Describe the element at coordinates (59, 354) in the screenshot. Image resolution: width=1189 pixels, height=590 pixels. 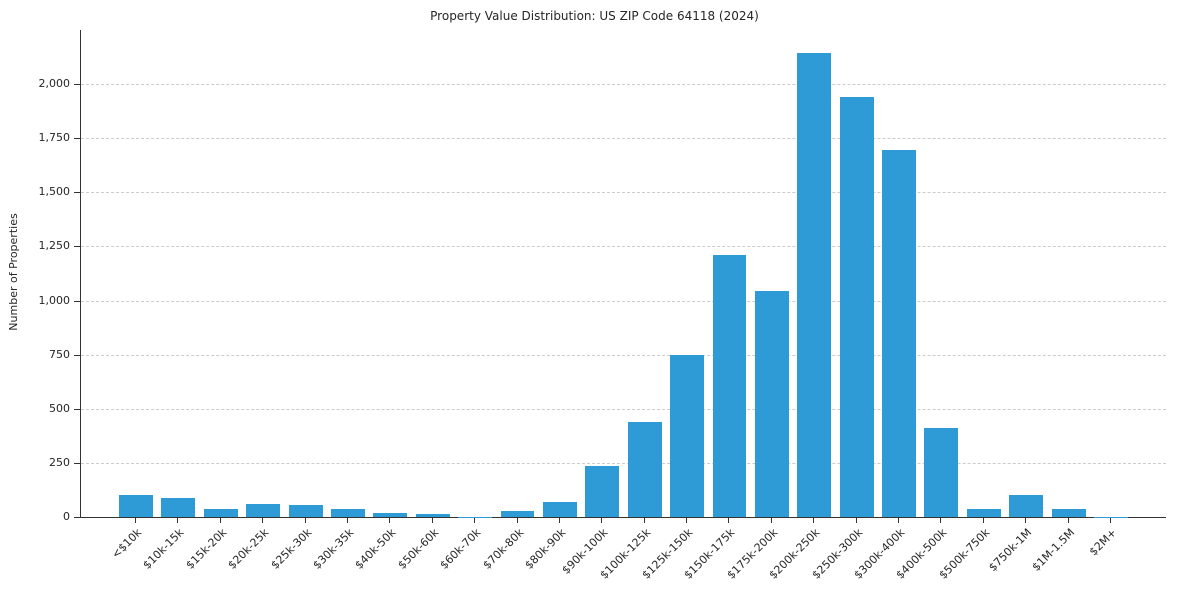
I see `y-tick-label: 750` at that location.